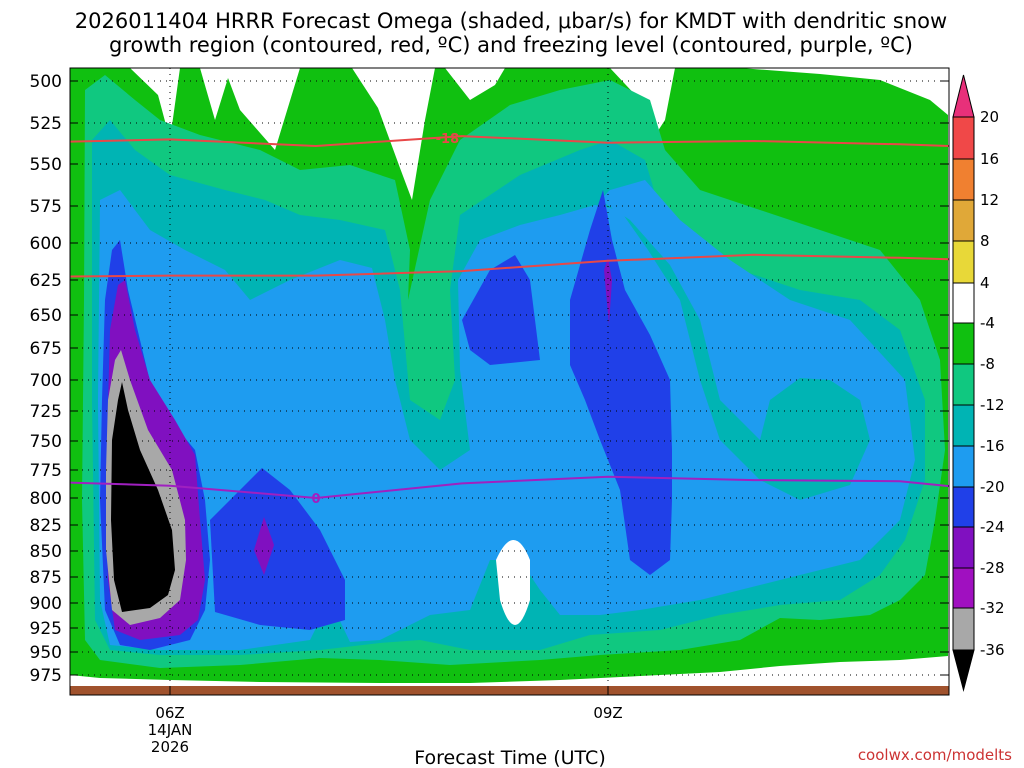 The image size is (1024, 768). What do you see at coordinates (608, 291) in the screenshot?
I see `omega-region-purple-sliver` at bounding box center [608, 291].